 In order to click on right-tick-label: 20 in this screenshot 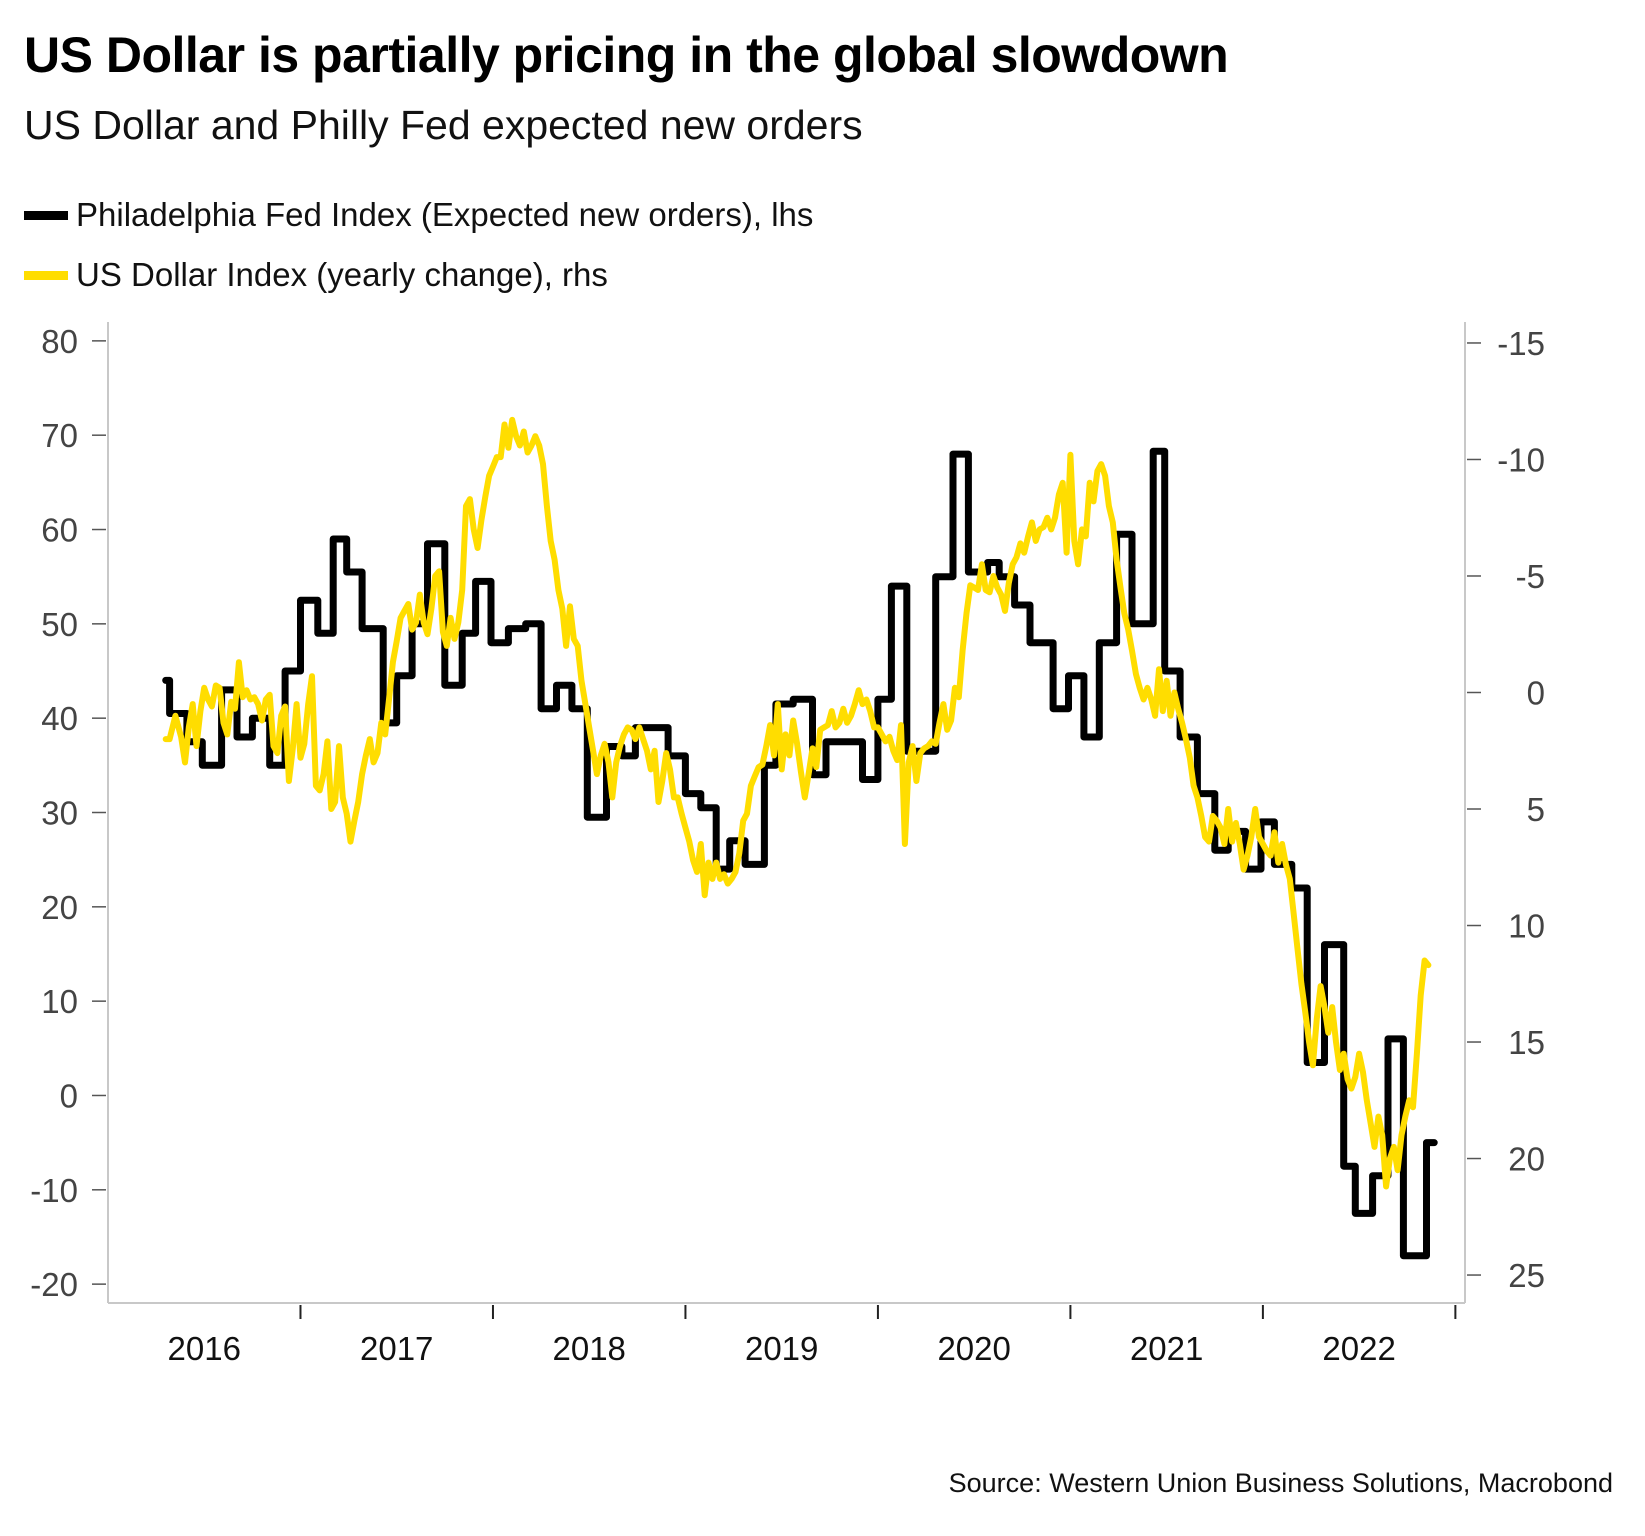, I will do `click(1526, 1159)`.